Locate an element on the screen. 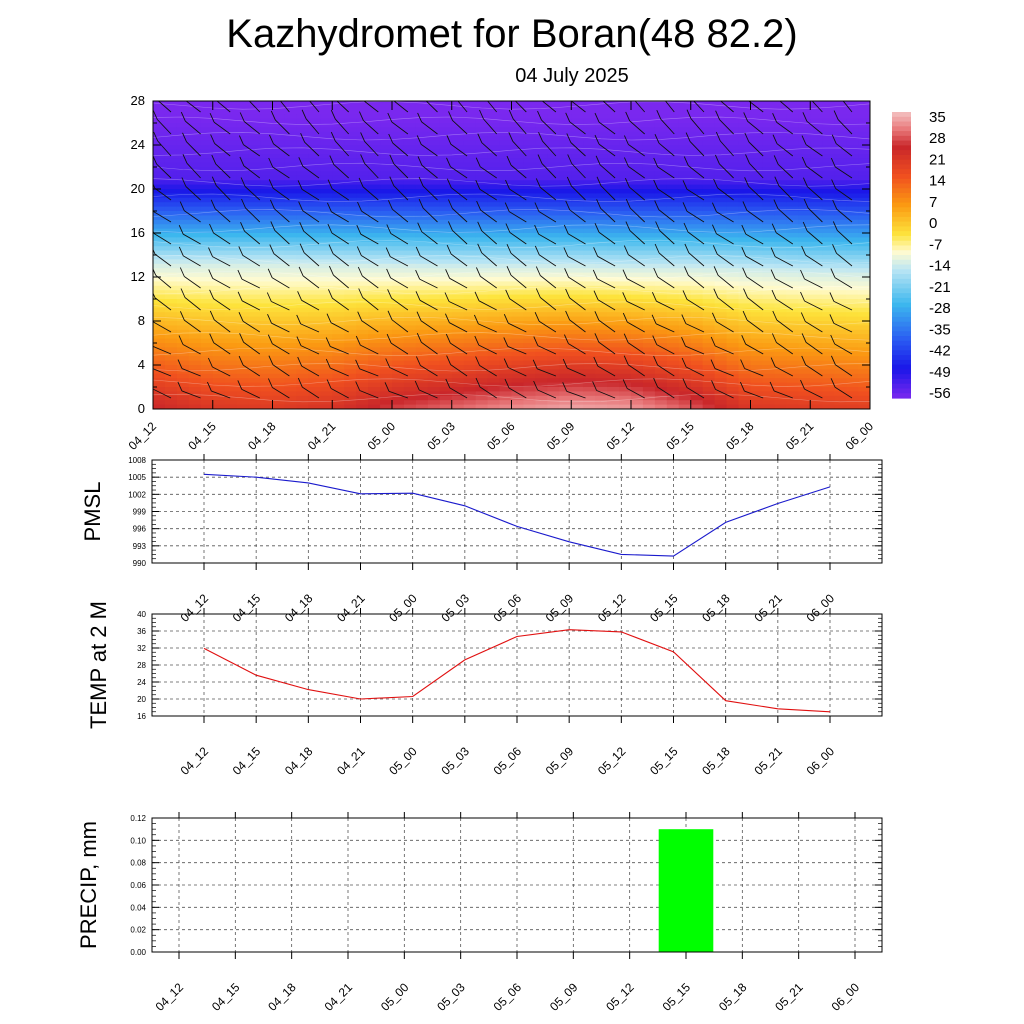 This screenshot has height=1024, width=1024. y-tick-label: 0.04 is located at coordinates (138, 907).